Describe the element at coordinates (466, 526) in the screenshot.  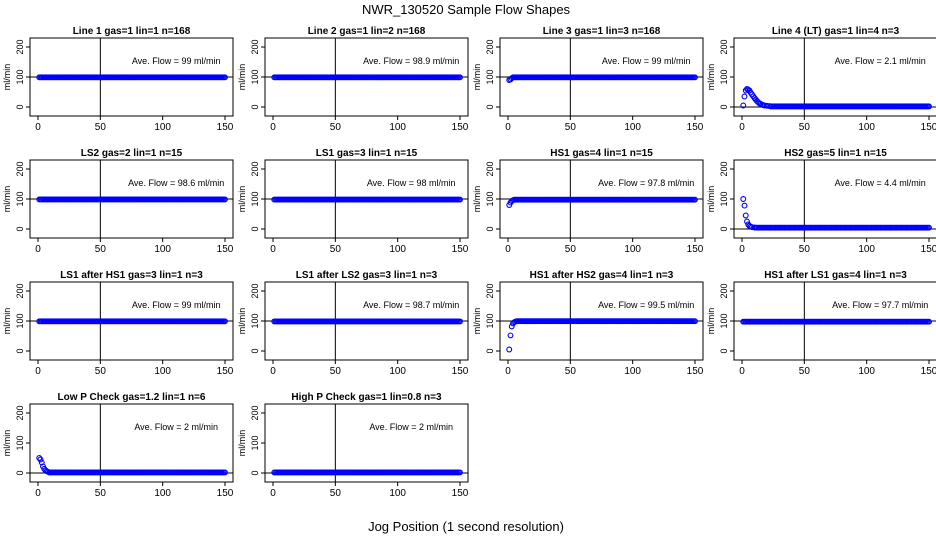
I see `figure-xlabel: Jog Position (1 second resolution)` at that location.